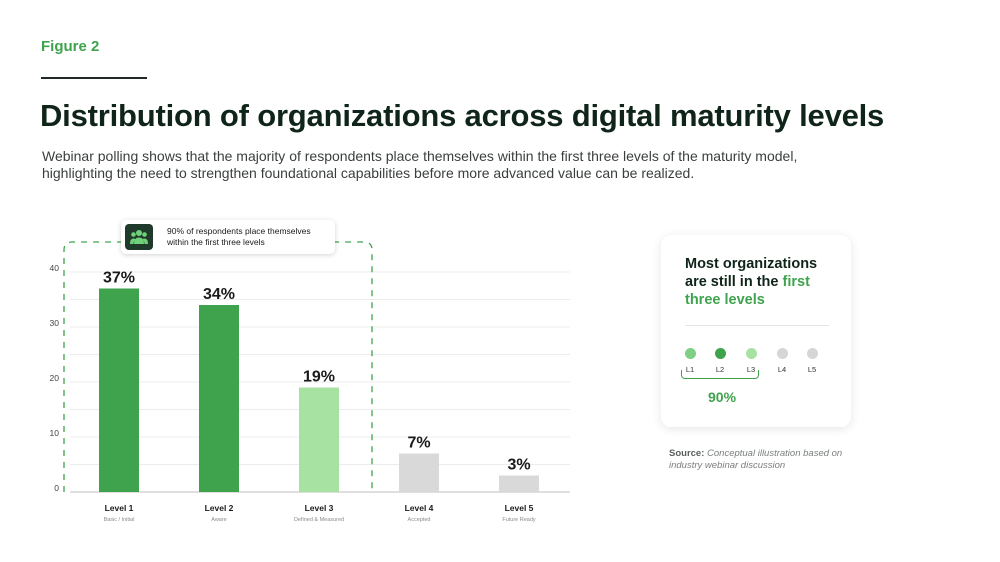 Image resolution: width=1000 pixels, height=562 pixels. What do you see at coordinates (70, 46) in the screenshot?
I see `figure-label: Figure 2` at bounding box center [70, 46].